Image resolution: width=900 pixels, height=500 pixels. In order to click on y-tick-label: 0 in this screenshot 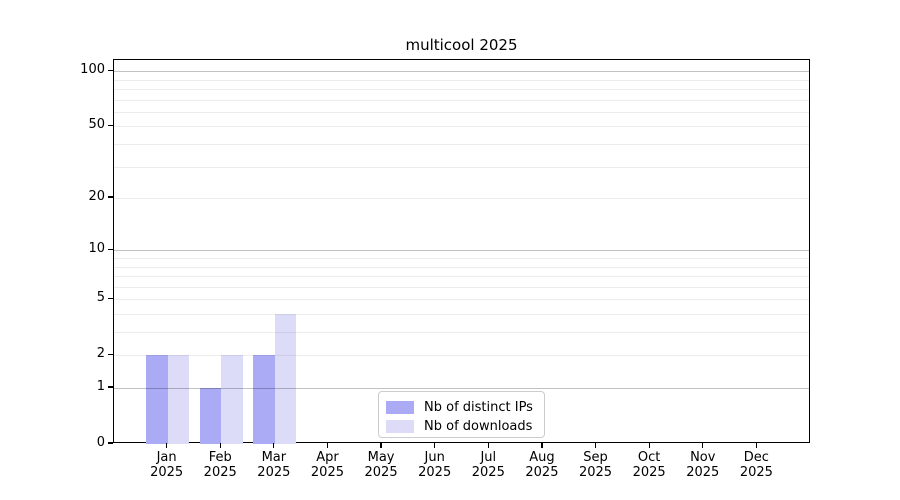, I will do `click(100, 442)`.